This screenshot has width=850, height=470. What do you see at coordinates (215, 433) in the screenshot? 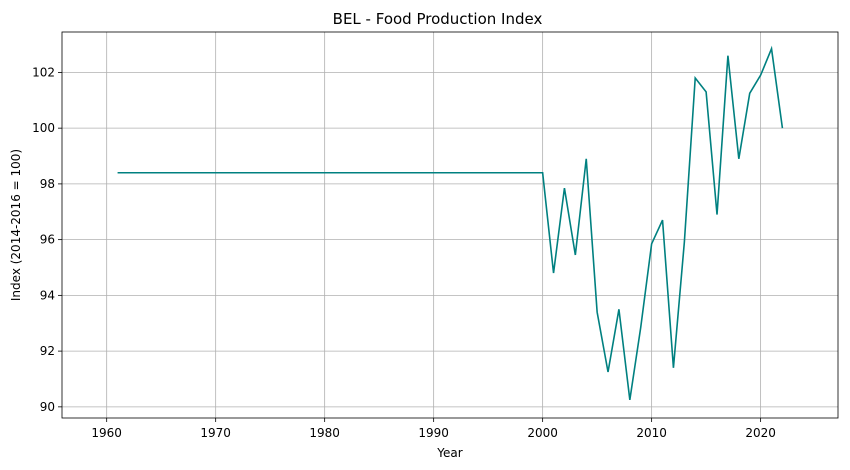
I see `x-tick-label: 1970` at bounding box center [215, 433].